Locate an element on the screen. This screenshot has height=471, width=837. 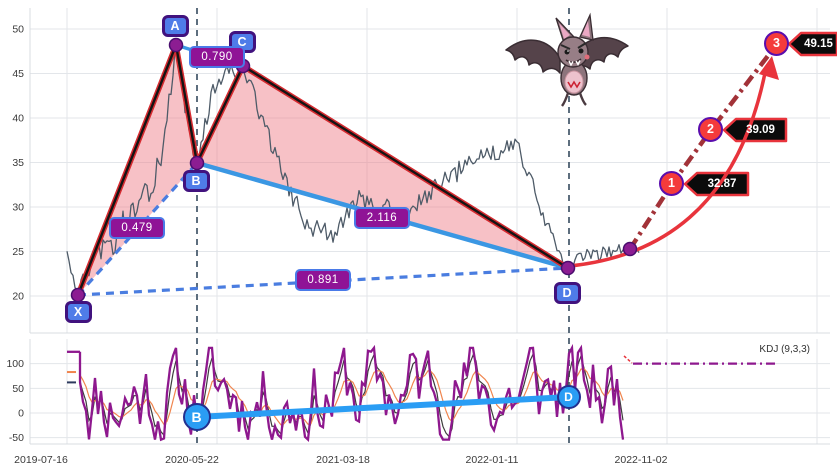
x-axis-tick: 2022-11-02 is located at coordinates (641, 460).